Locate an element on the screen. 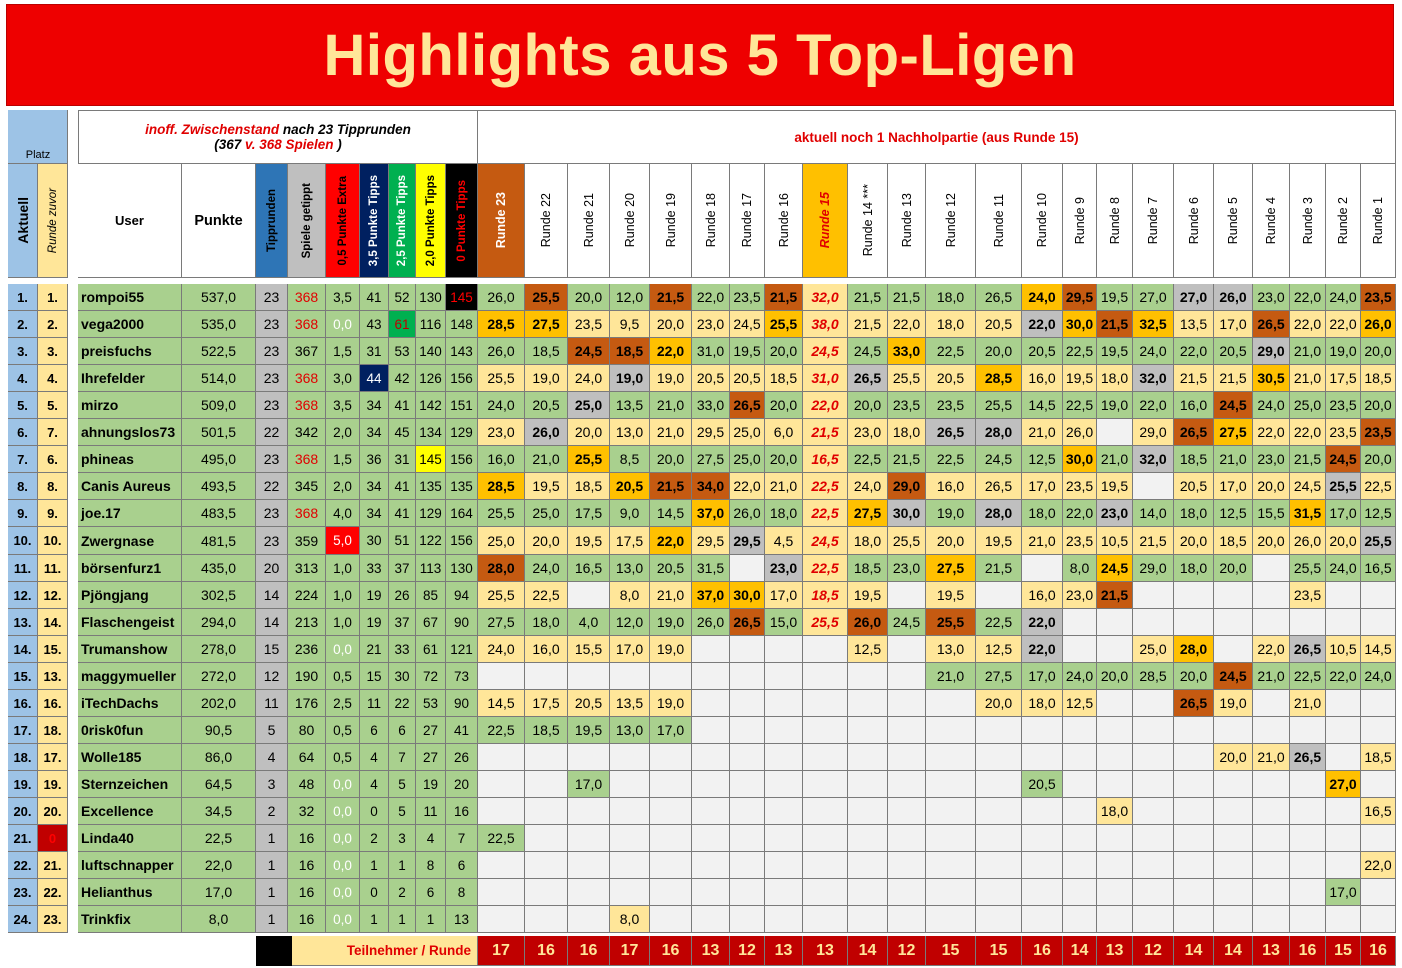 The image size is (1402, 968). participants-count-cell: 13 is located at coordinates (825, 951).